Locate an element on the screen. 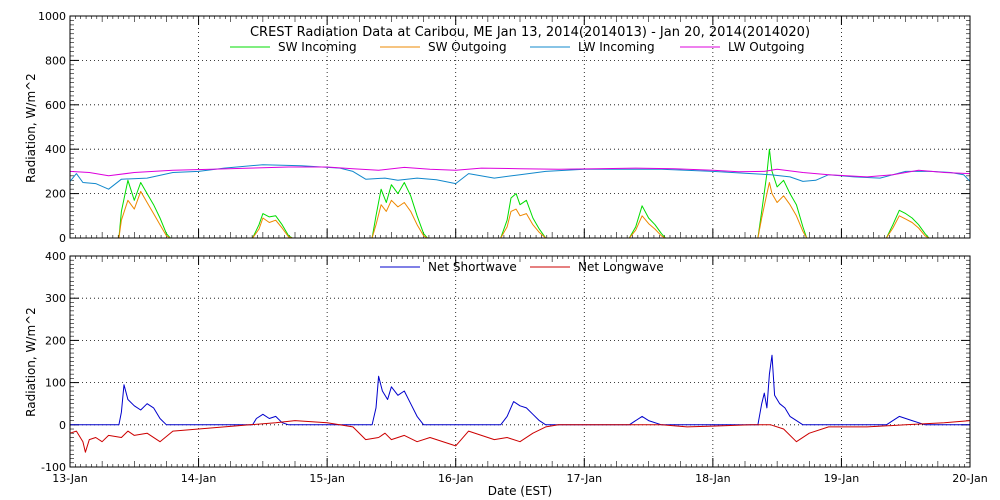 This screenshot has height=500, width=1000. bottom-y-tick-label: 300 is located at coordinates (55, 298).